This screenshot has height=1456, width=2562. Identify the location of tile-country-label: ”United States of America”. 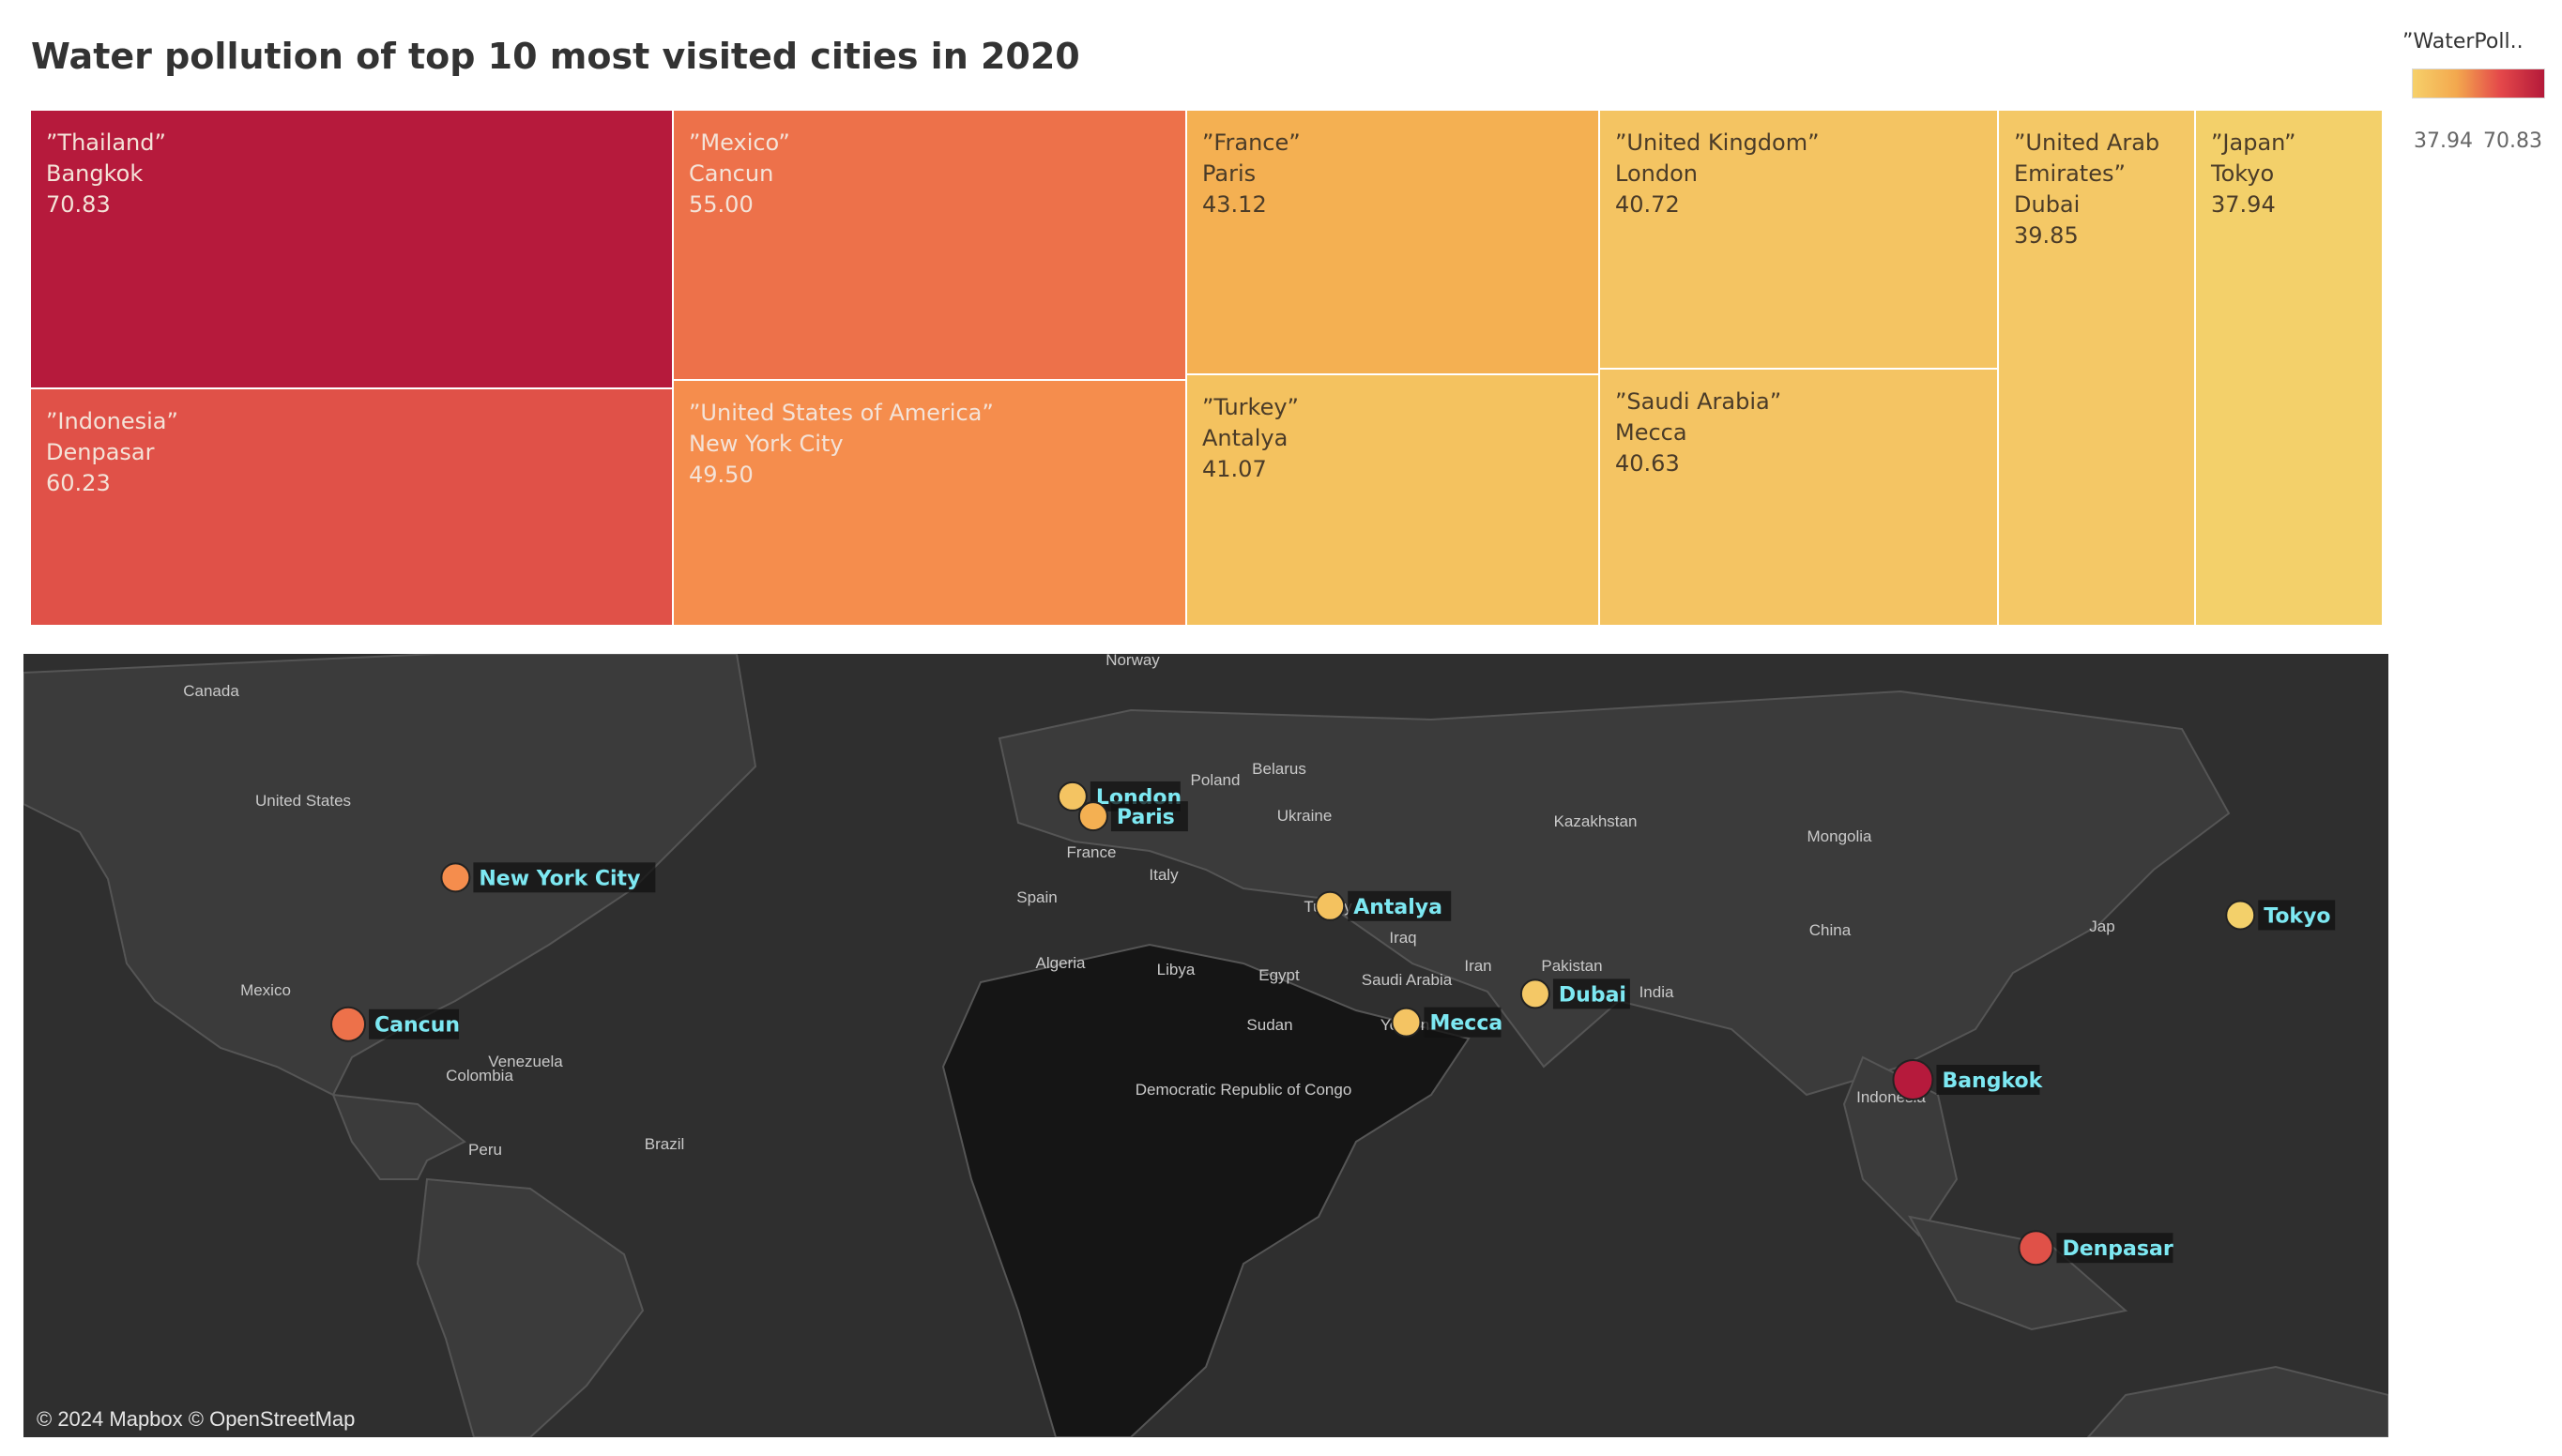
(841, 413).